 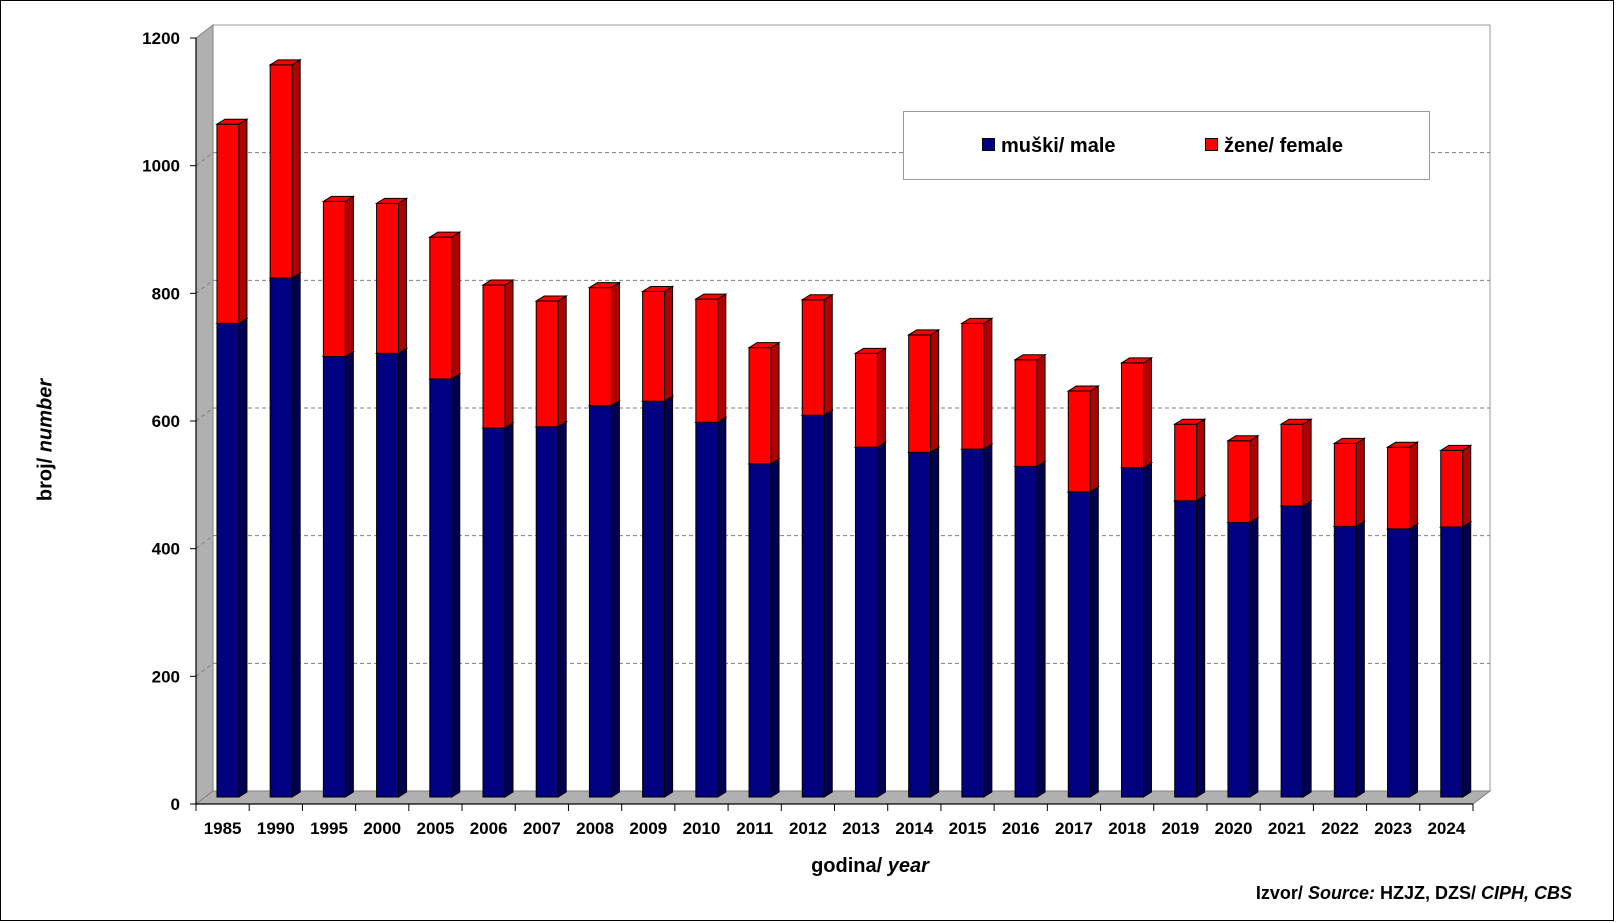 I want to click on bar-female-2019, so click(x=1189, y=460).